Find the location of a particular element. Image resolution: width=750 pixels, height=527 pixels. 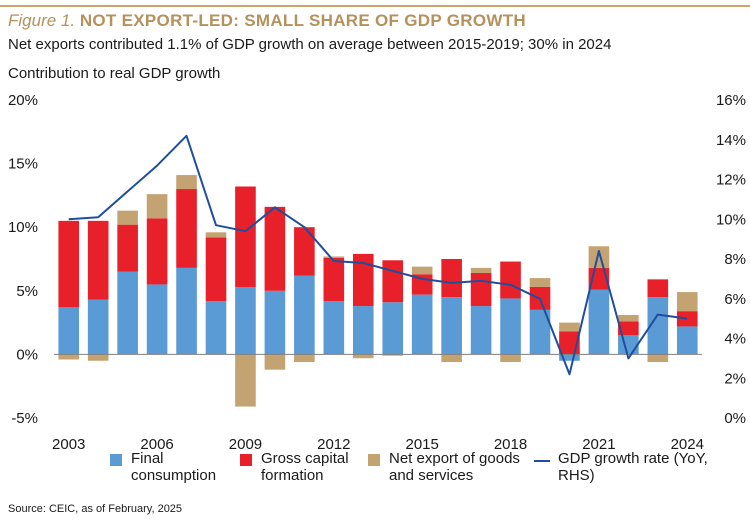

y-right-tick-label: 16% is located at coordinates (731, 100).